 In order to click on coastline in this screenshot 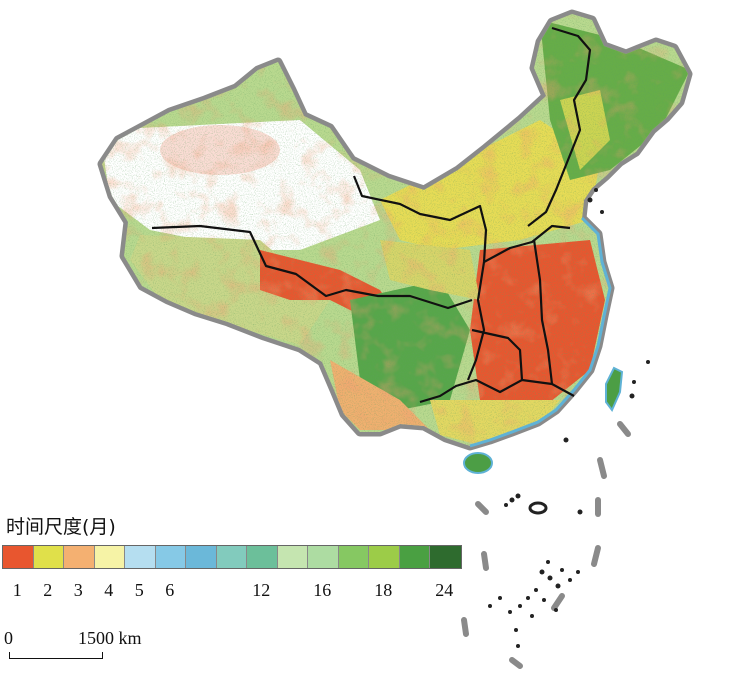, I will do `click(540, 332)`.